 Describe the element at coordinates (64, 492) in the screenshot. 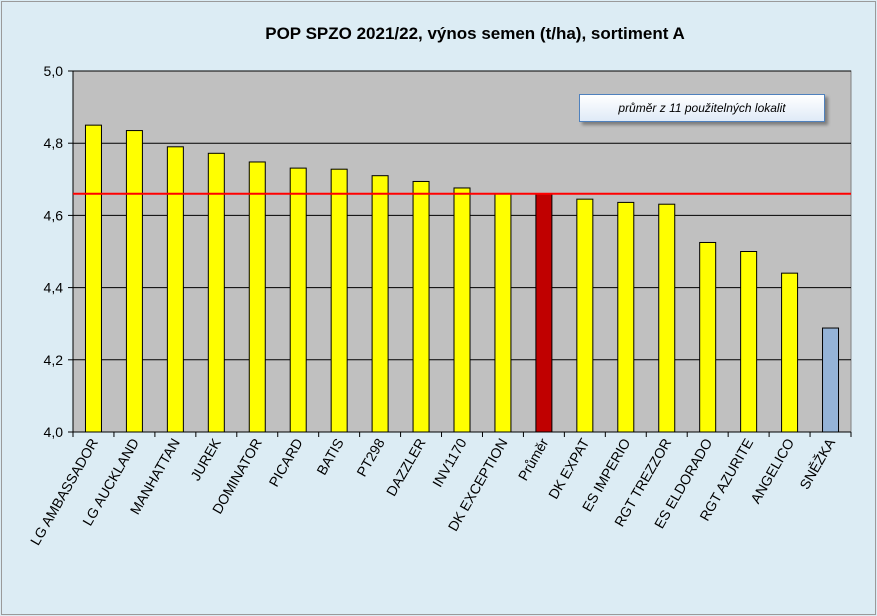

I see `x-category-label: LG AMBASSADOR` at that location.